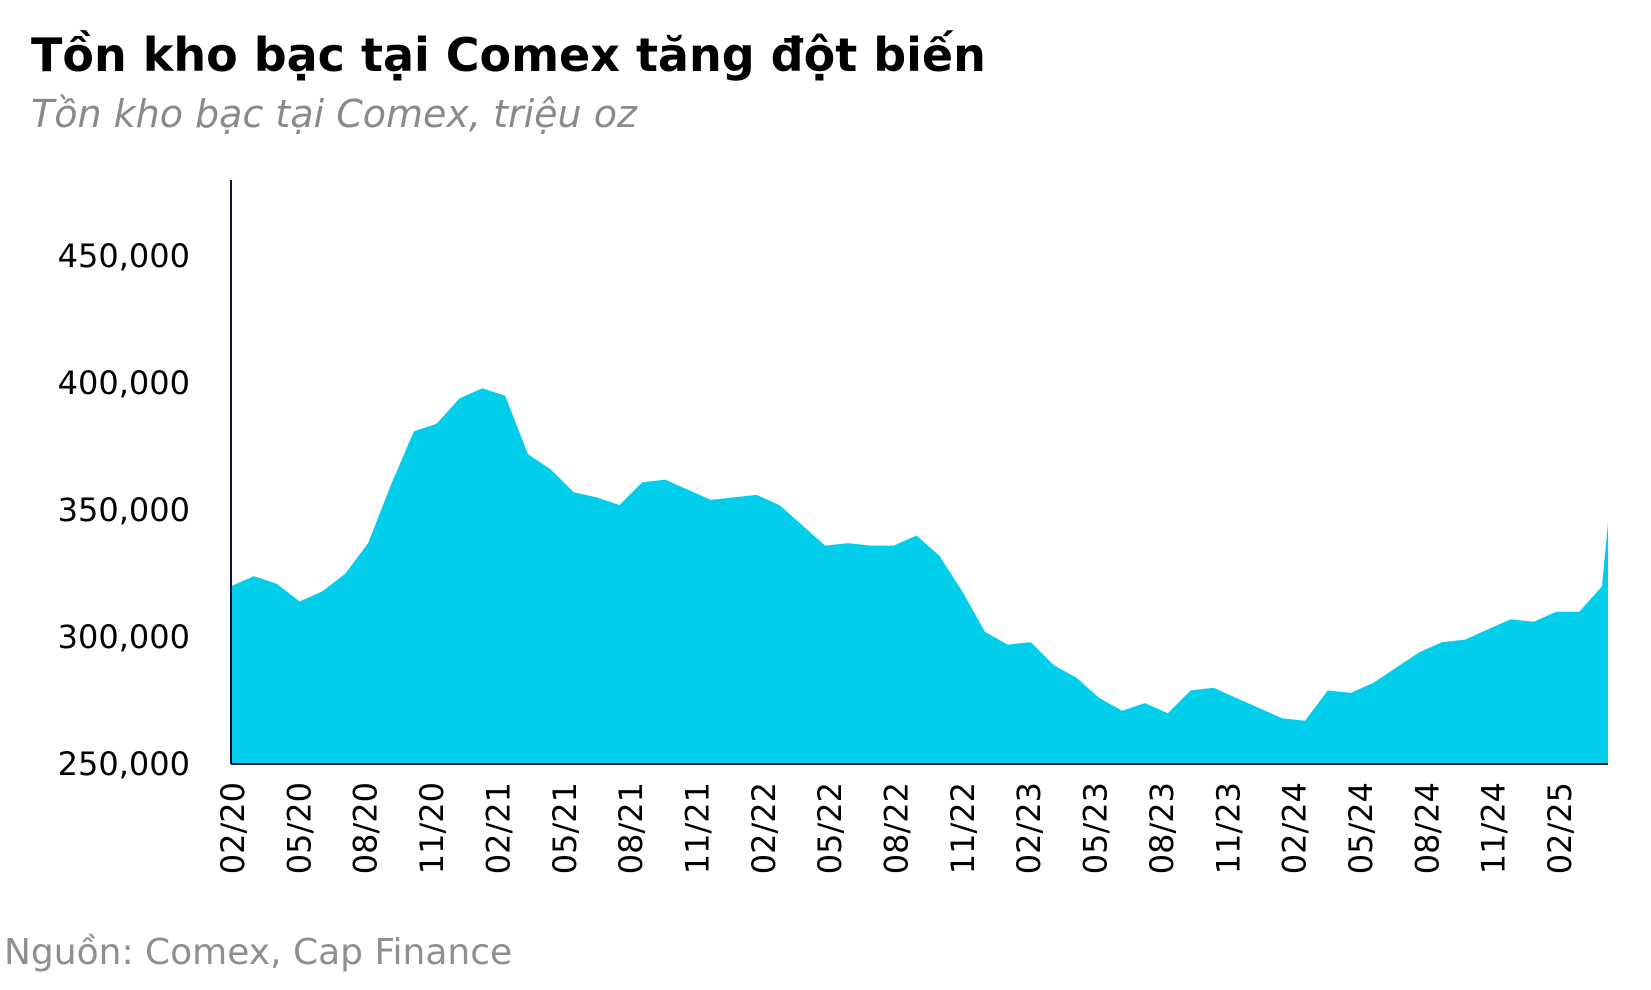  I want to click on y-tick-label: 350,000, so click(124, 510).